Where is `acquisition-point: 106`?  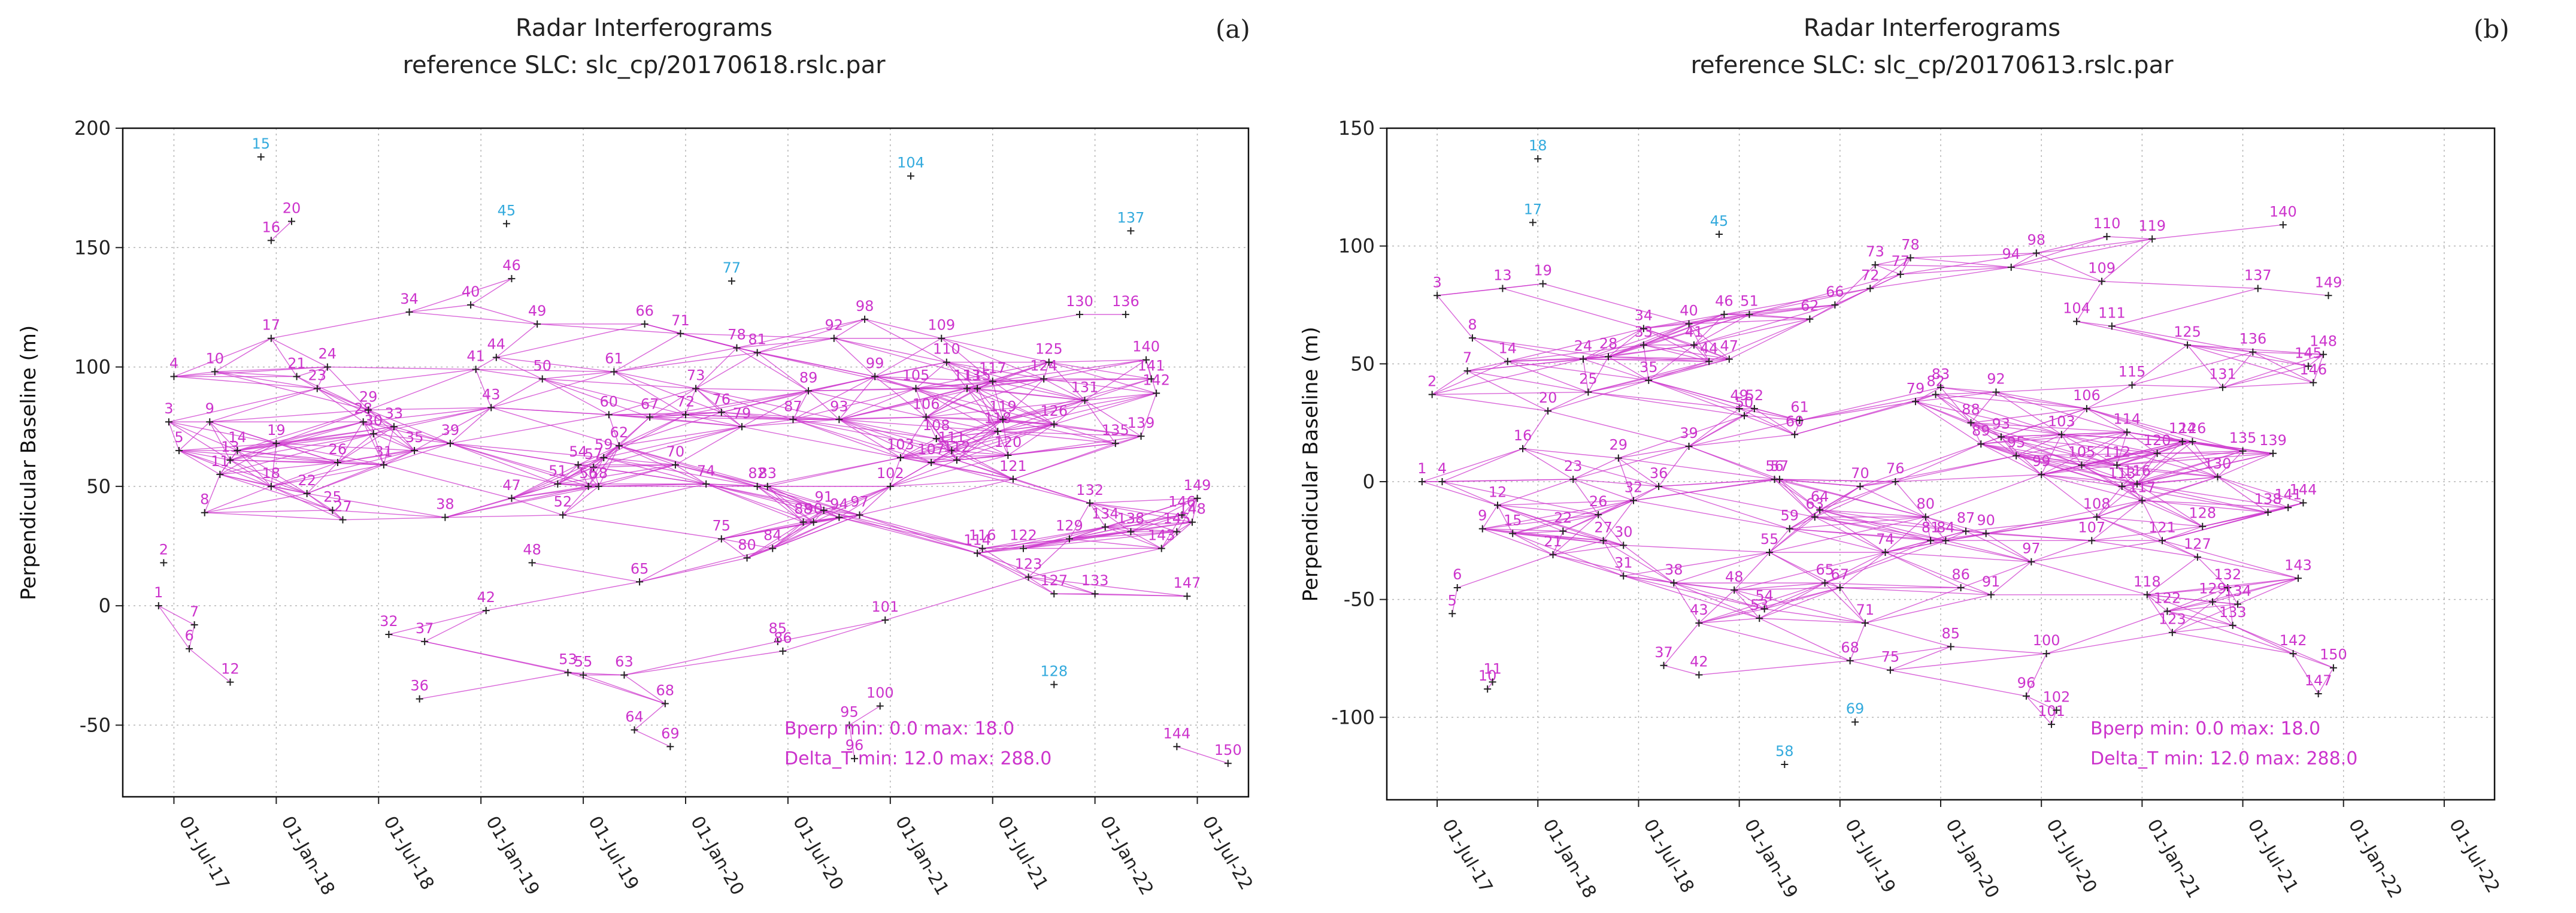 acquisition-point: 106 is located at coordinates (926, 408).